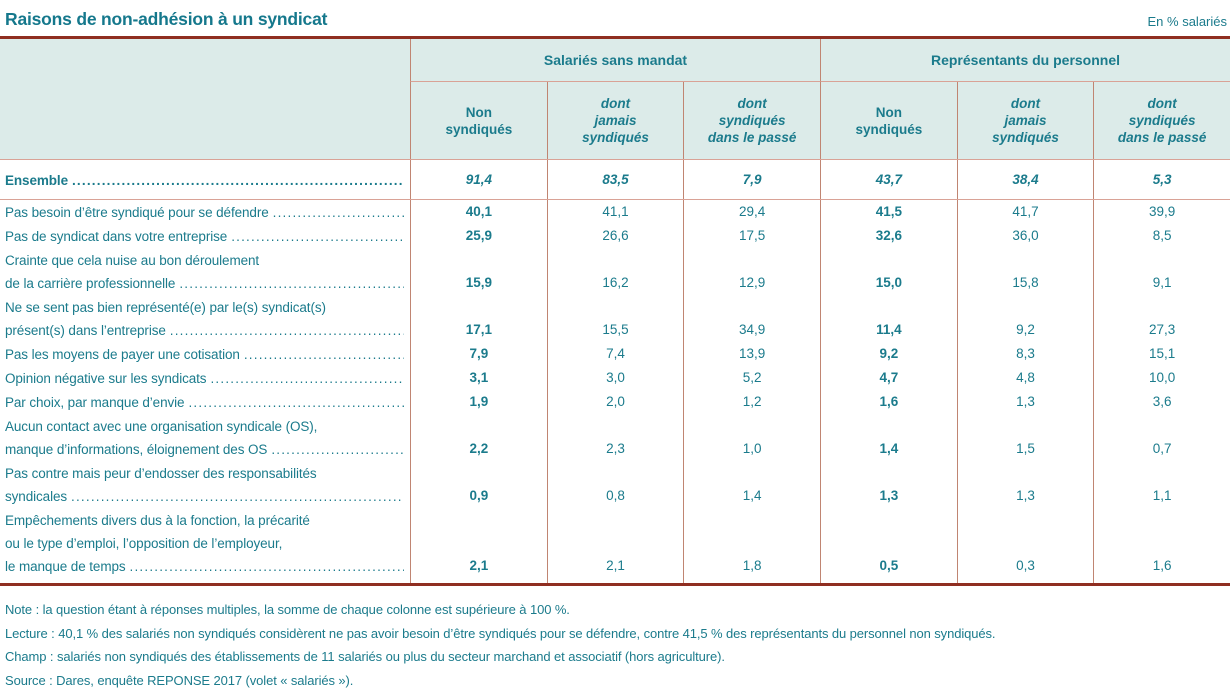  I want to click on cell-value: 16,2, so click(615, 271).